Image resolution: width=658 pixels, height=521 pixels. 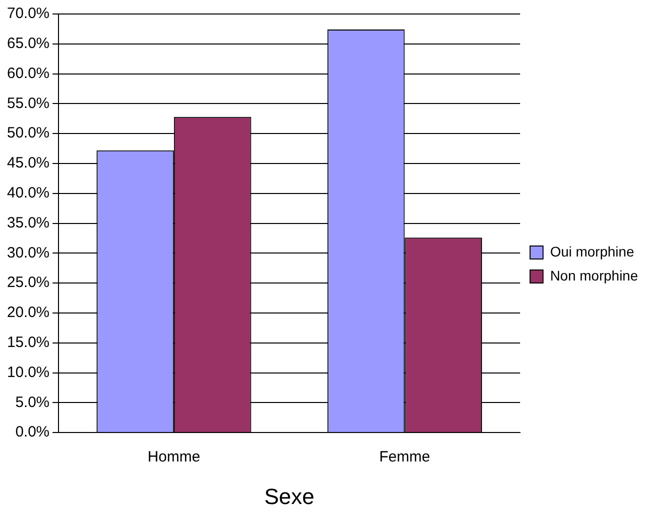 I want to click on y-tick-label: 15.0%, so click(x=28, y=343).